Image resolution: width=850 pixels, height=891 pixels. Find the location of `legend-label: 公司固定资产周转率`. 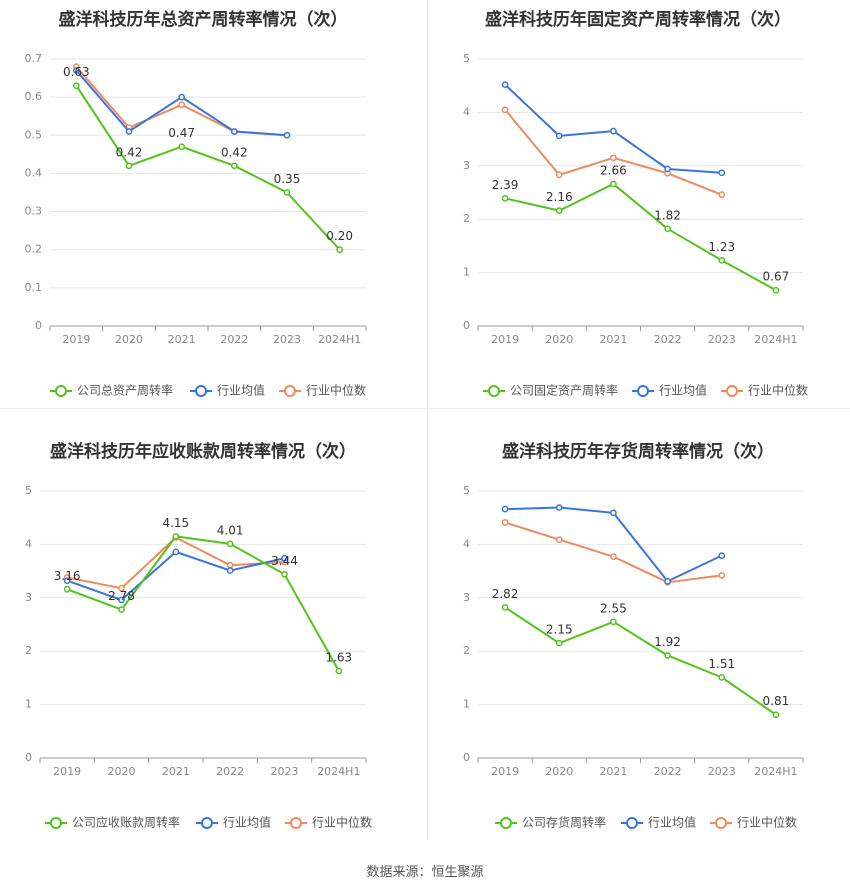

legend-label: 公司固定资产周转率 is located at coordinates (564, 390).